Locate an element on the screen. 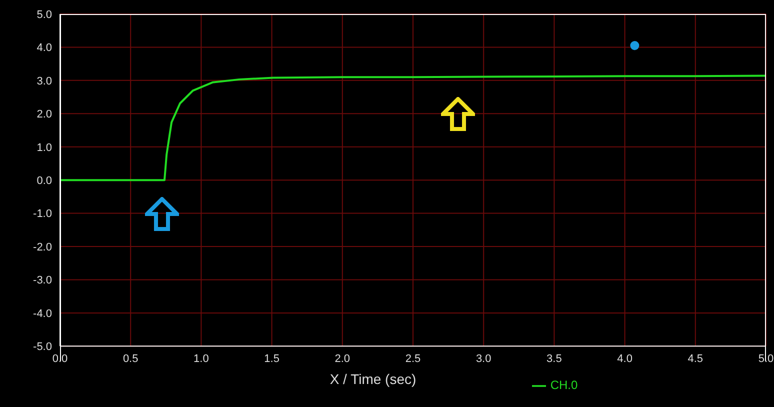 The height and width of the screenshot is (407, 774). legend-label: CH.0 is located at coordinates (564, 385).